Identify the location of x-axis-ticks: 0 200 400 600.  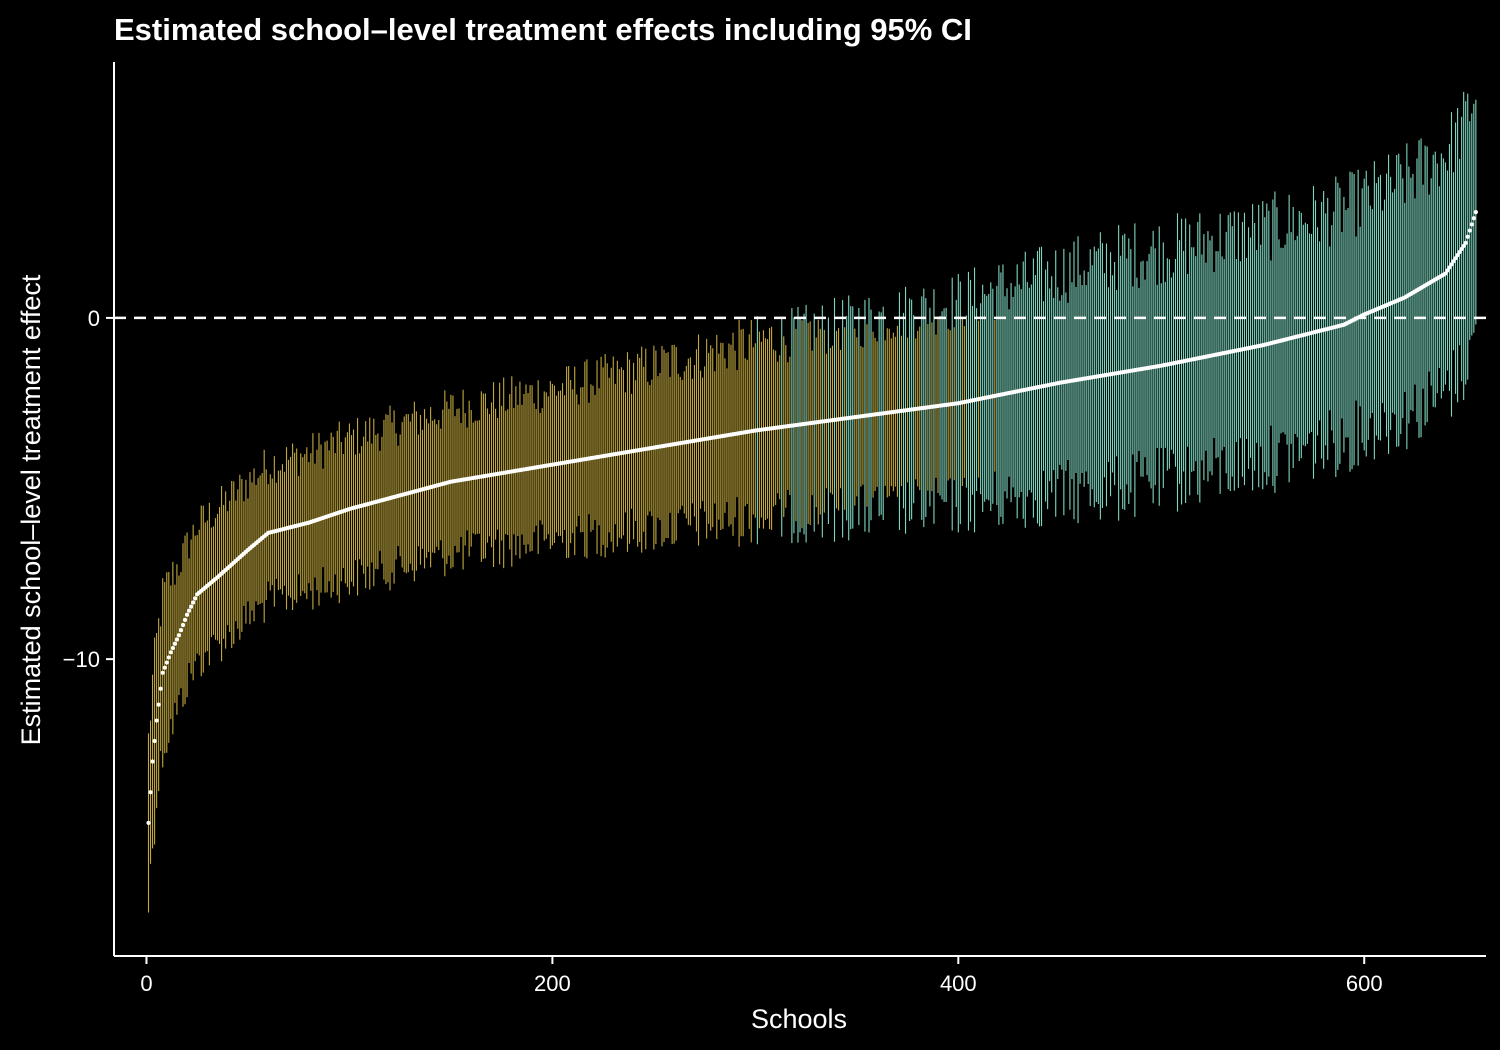
(761, 976).